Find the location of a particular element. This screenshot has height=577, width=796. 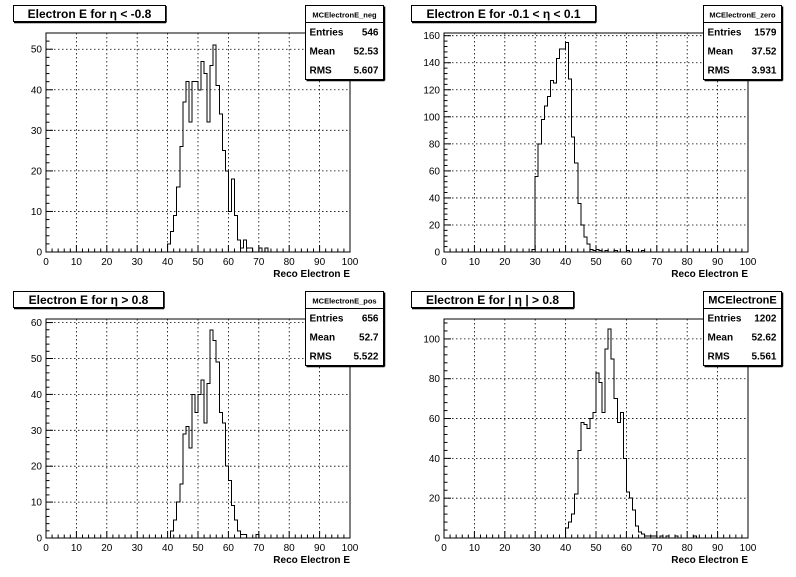

stats-value: 1202 is located at coordinates (765, 319).